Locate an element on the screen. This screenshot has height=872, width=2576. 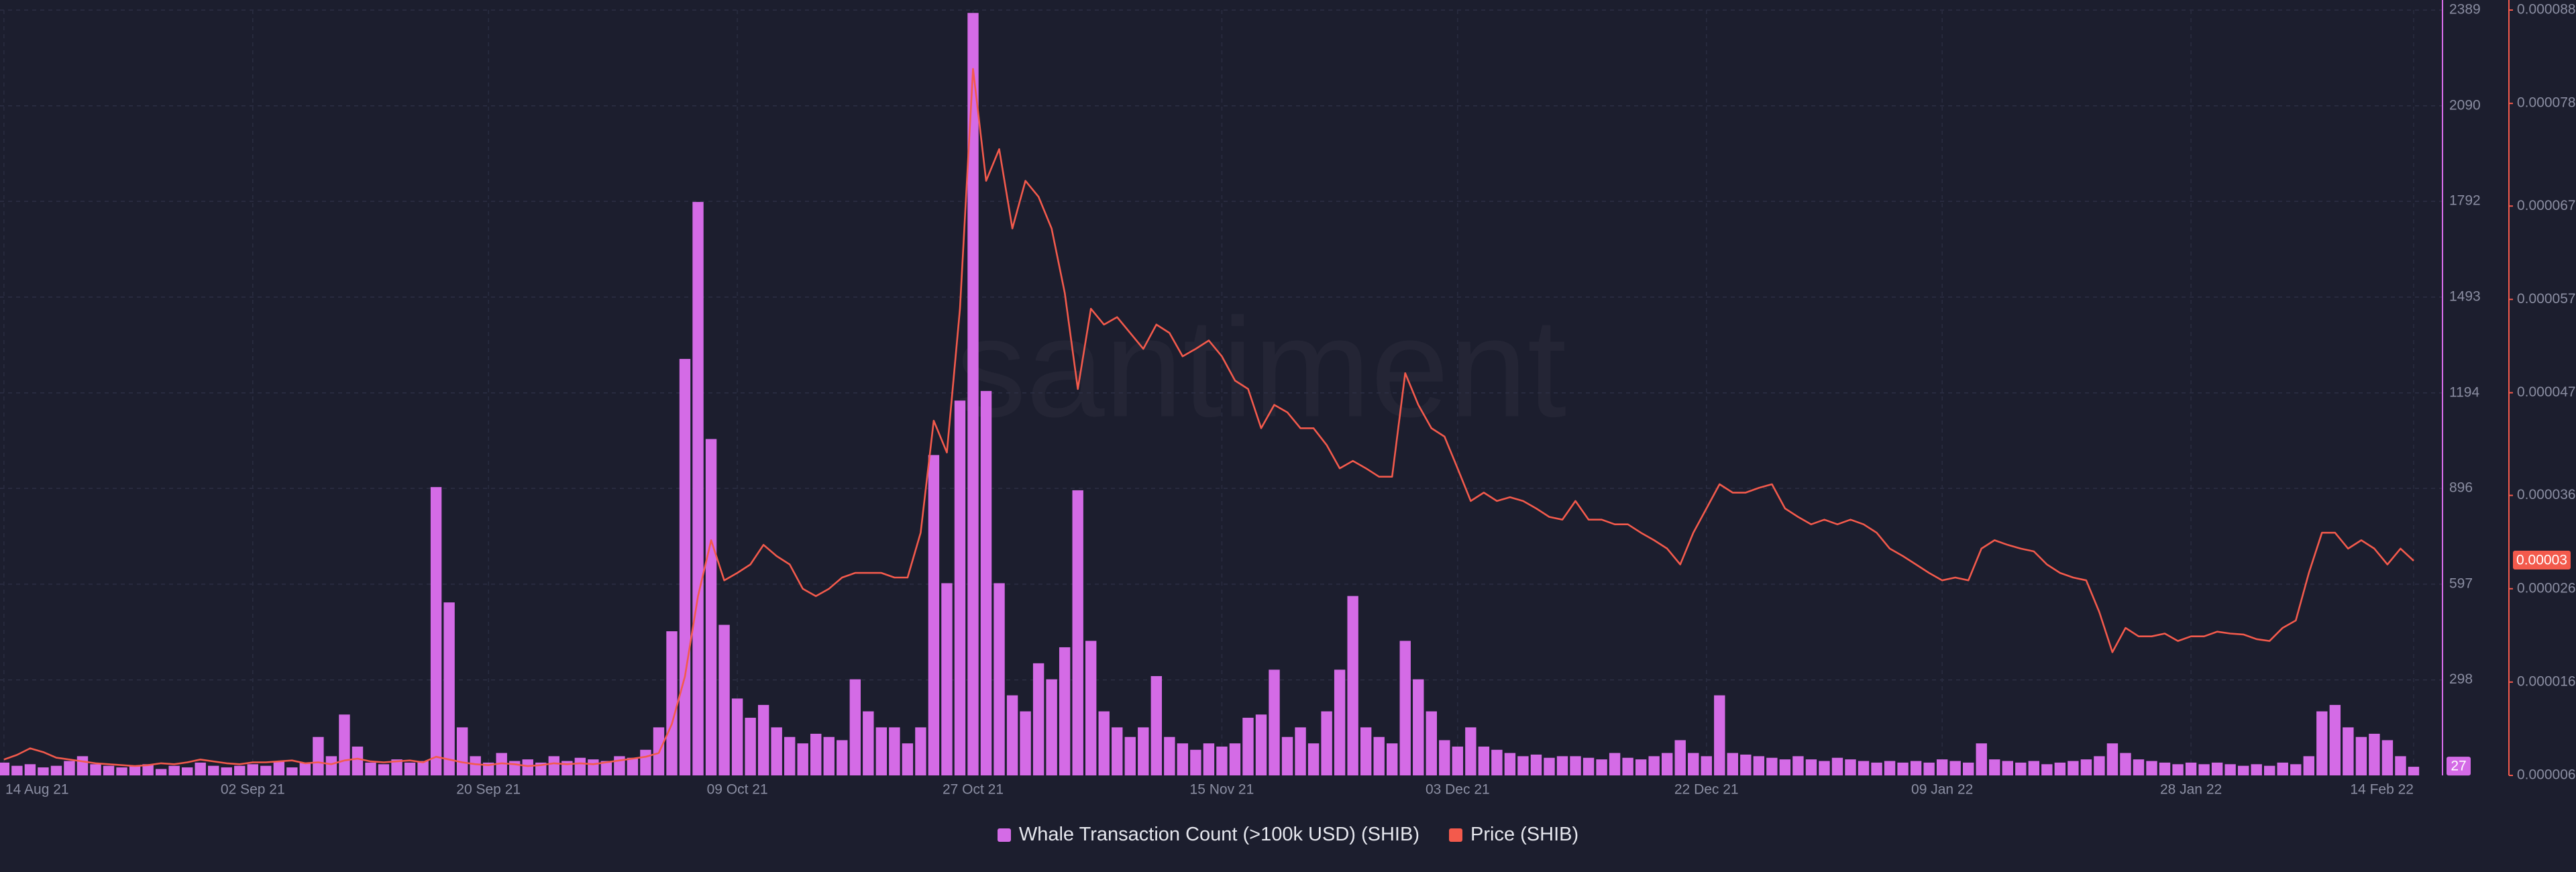
x-tick-label: 09 Oct 21 is located at coordinates (737, 790).